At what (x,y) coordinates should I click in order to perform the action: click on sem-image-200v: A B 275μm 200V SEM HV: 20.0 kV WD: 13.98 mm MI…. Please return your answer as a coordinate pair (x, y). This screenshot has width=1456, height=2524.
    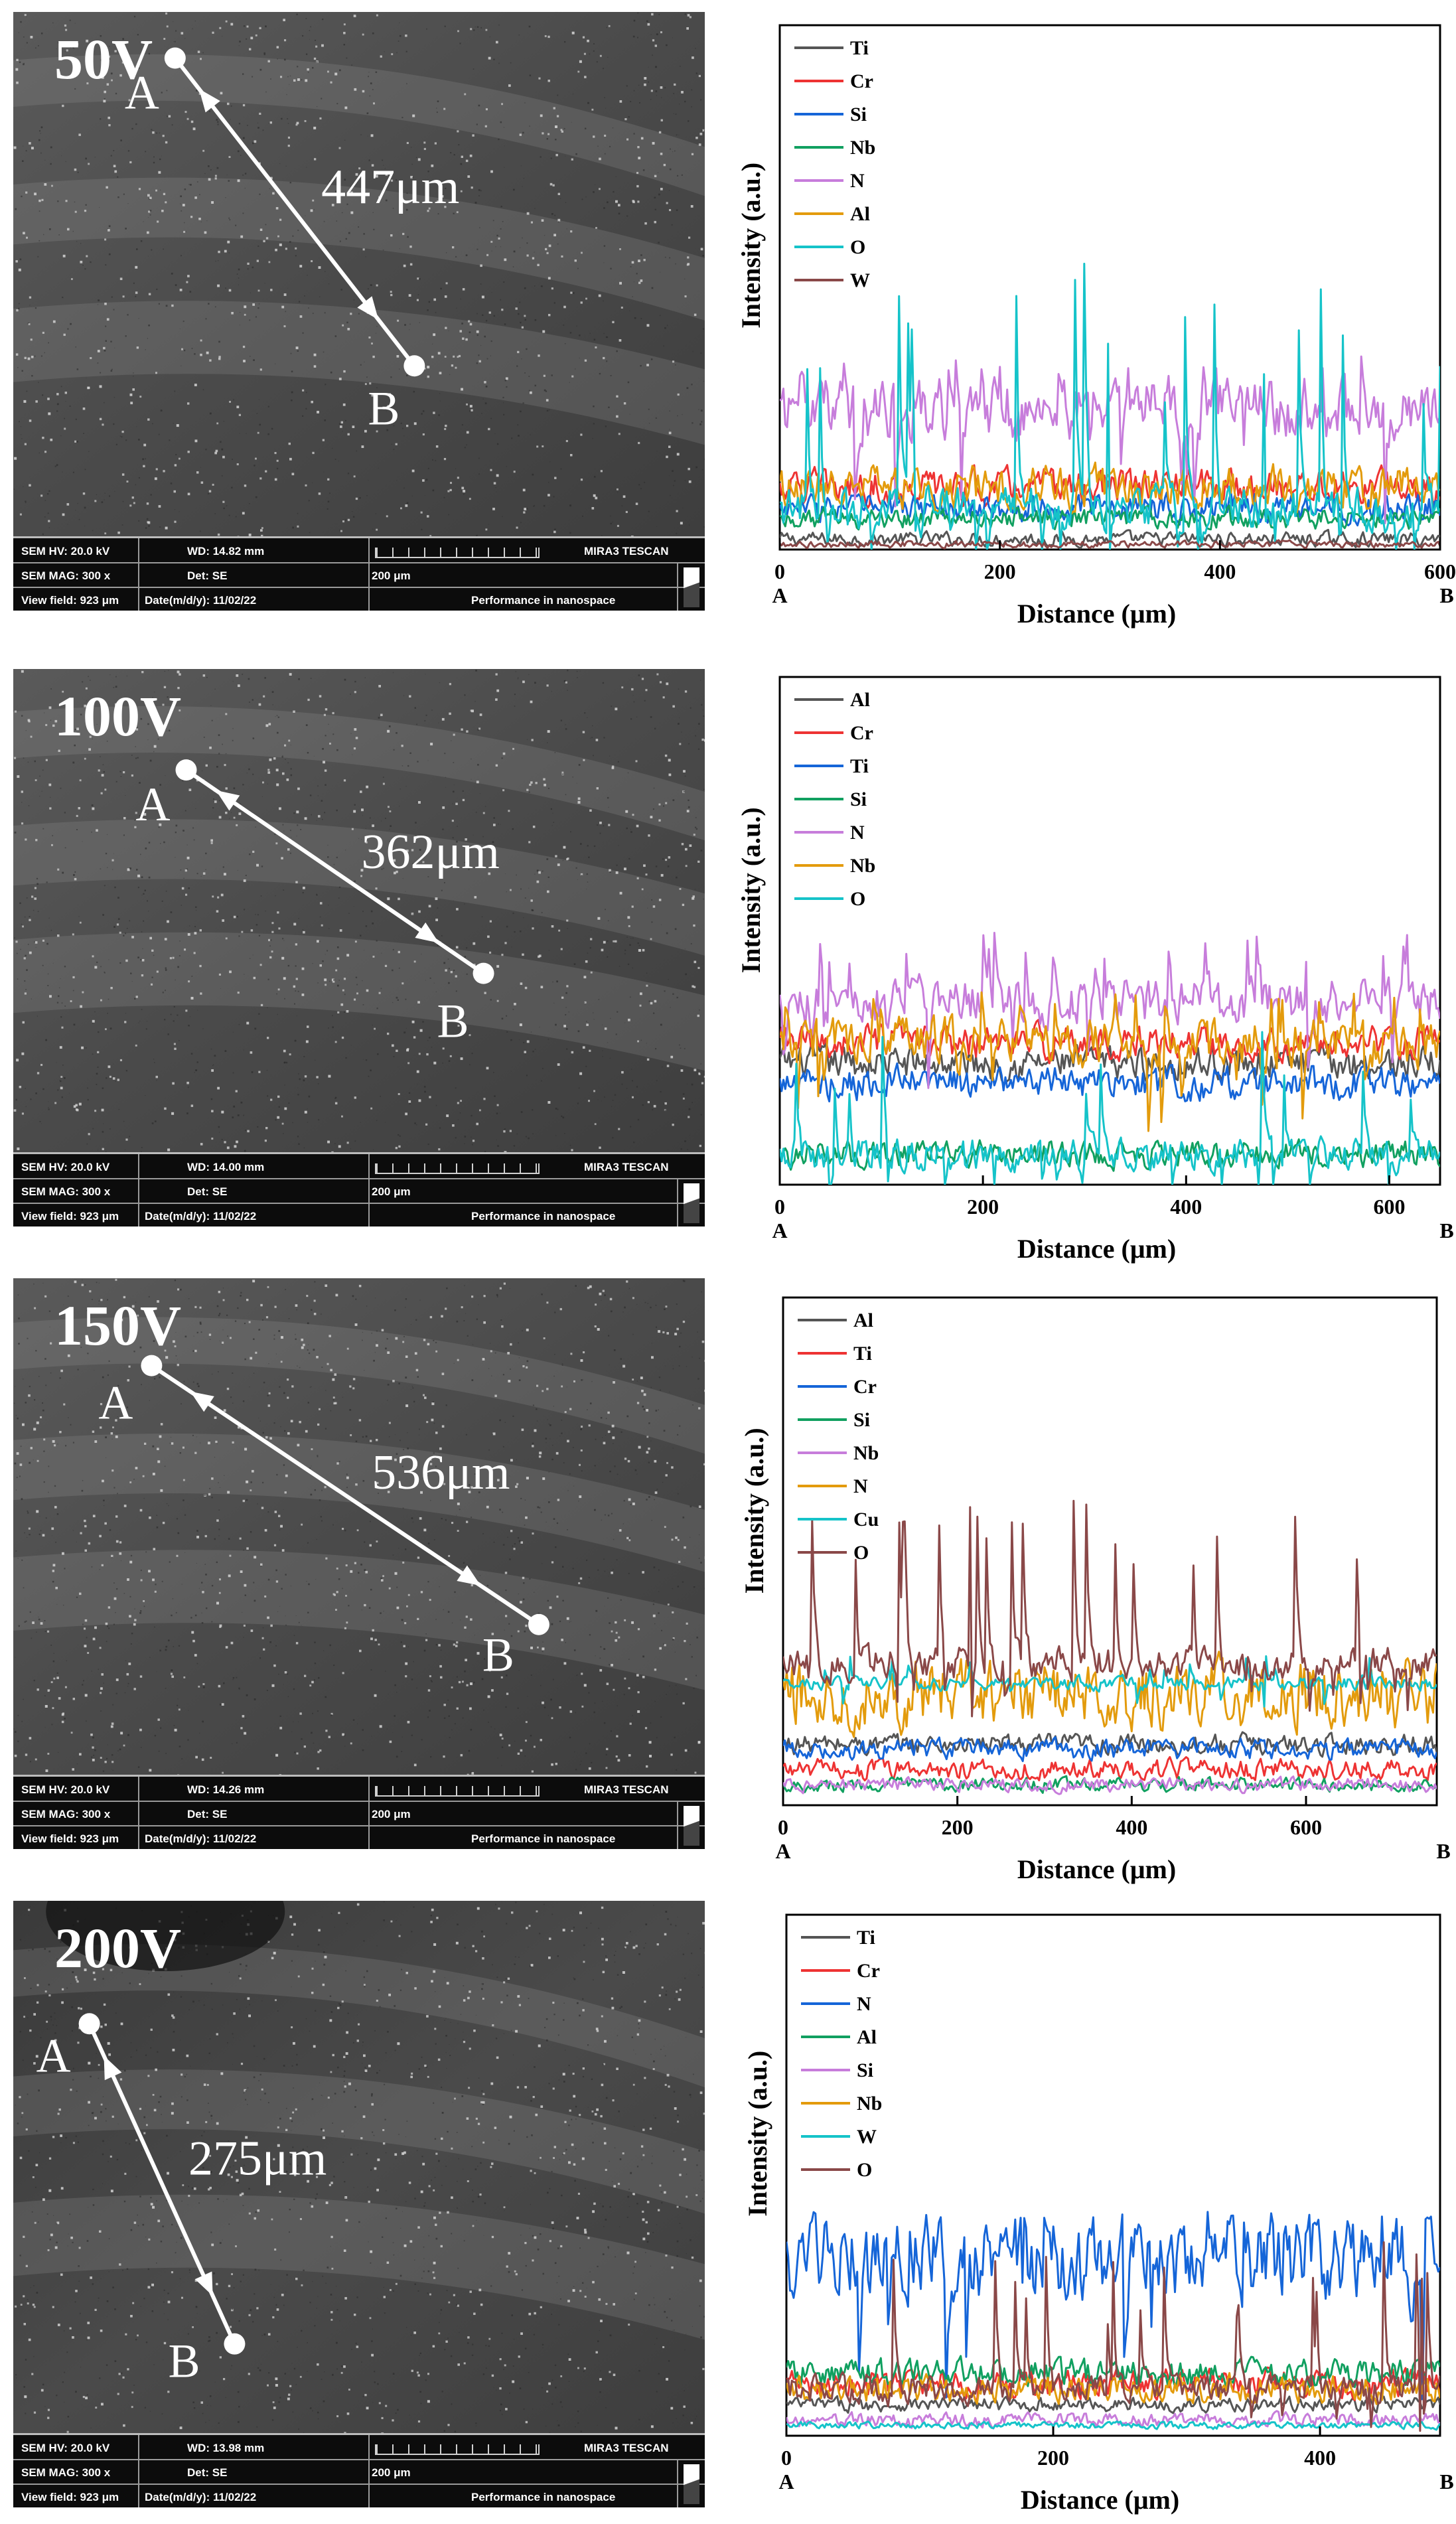
    Looking at the image, I should click on (359, 2204).